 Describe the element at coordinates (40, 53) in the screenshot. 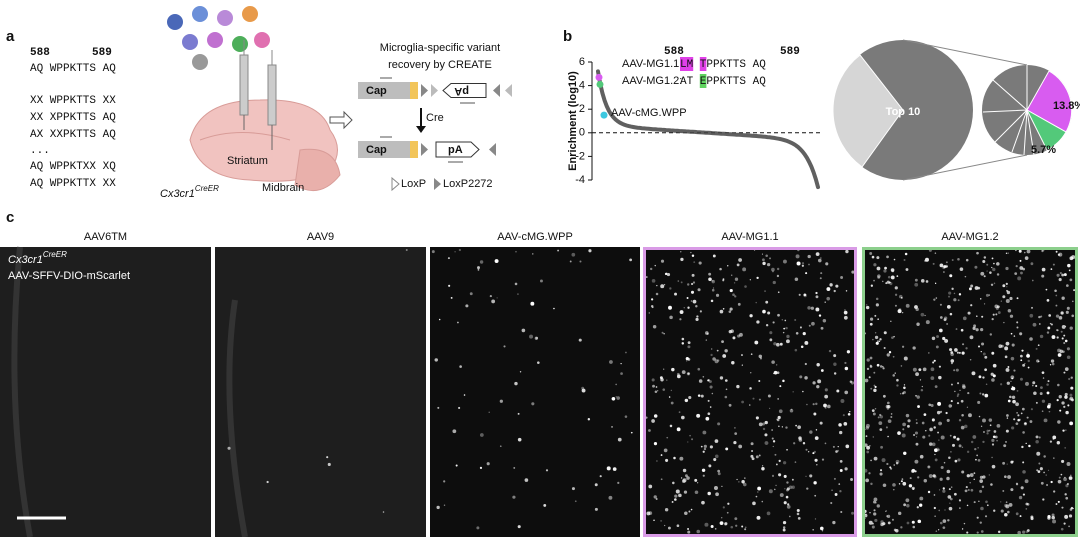

I see `position: 588` at that location.